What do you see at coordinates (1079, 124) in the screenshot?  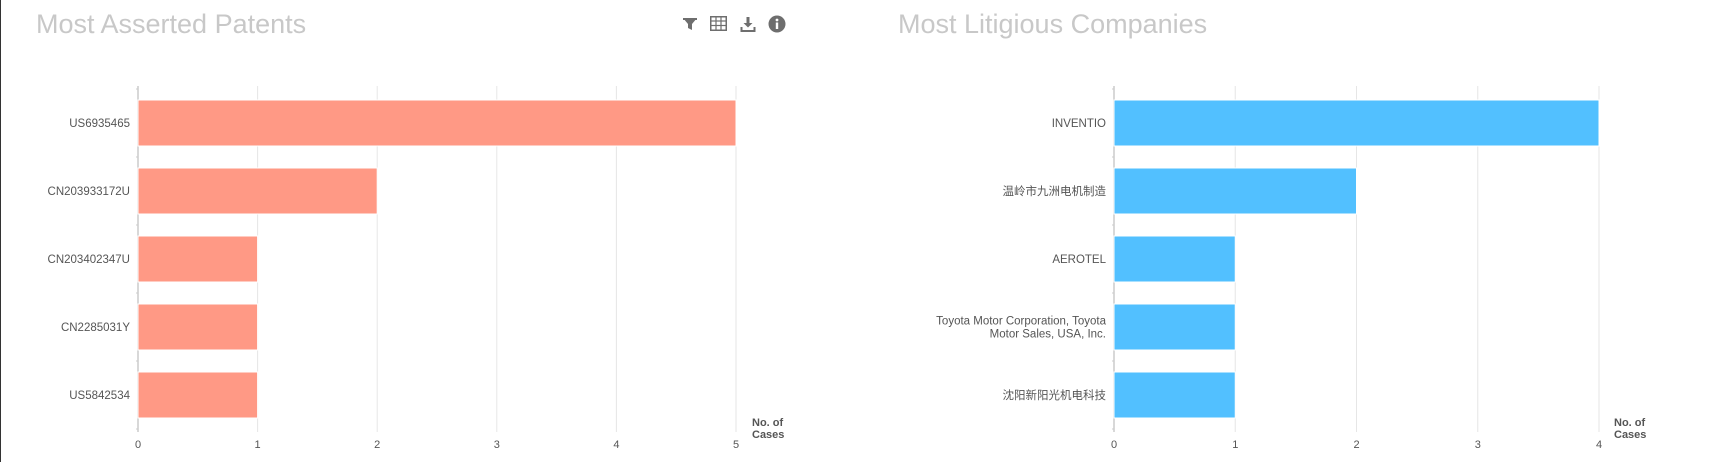 I see `category-label: INVENTIO` at bounding box center [1079, 124].